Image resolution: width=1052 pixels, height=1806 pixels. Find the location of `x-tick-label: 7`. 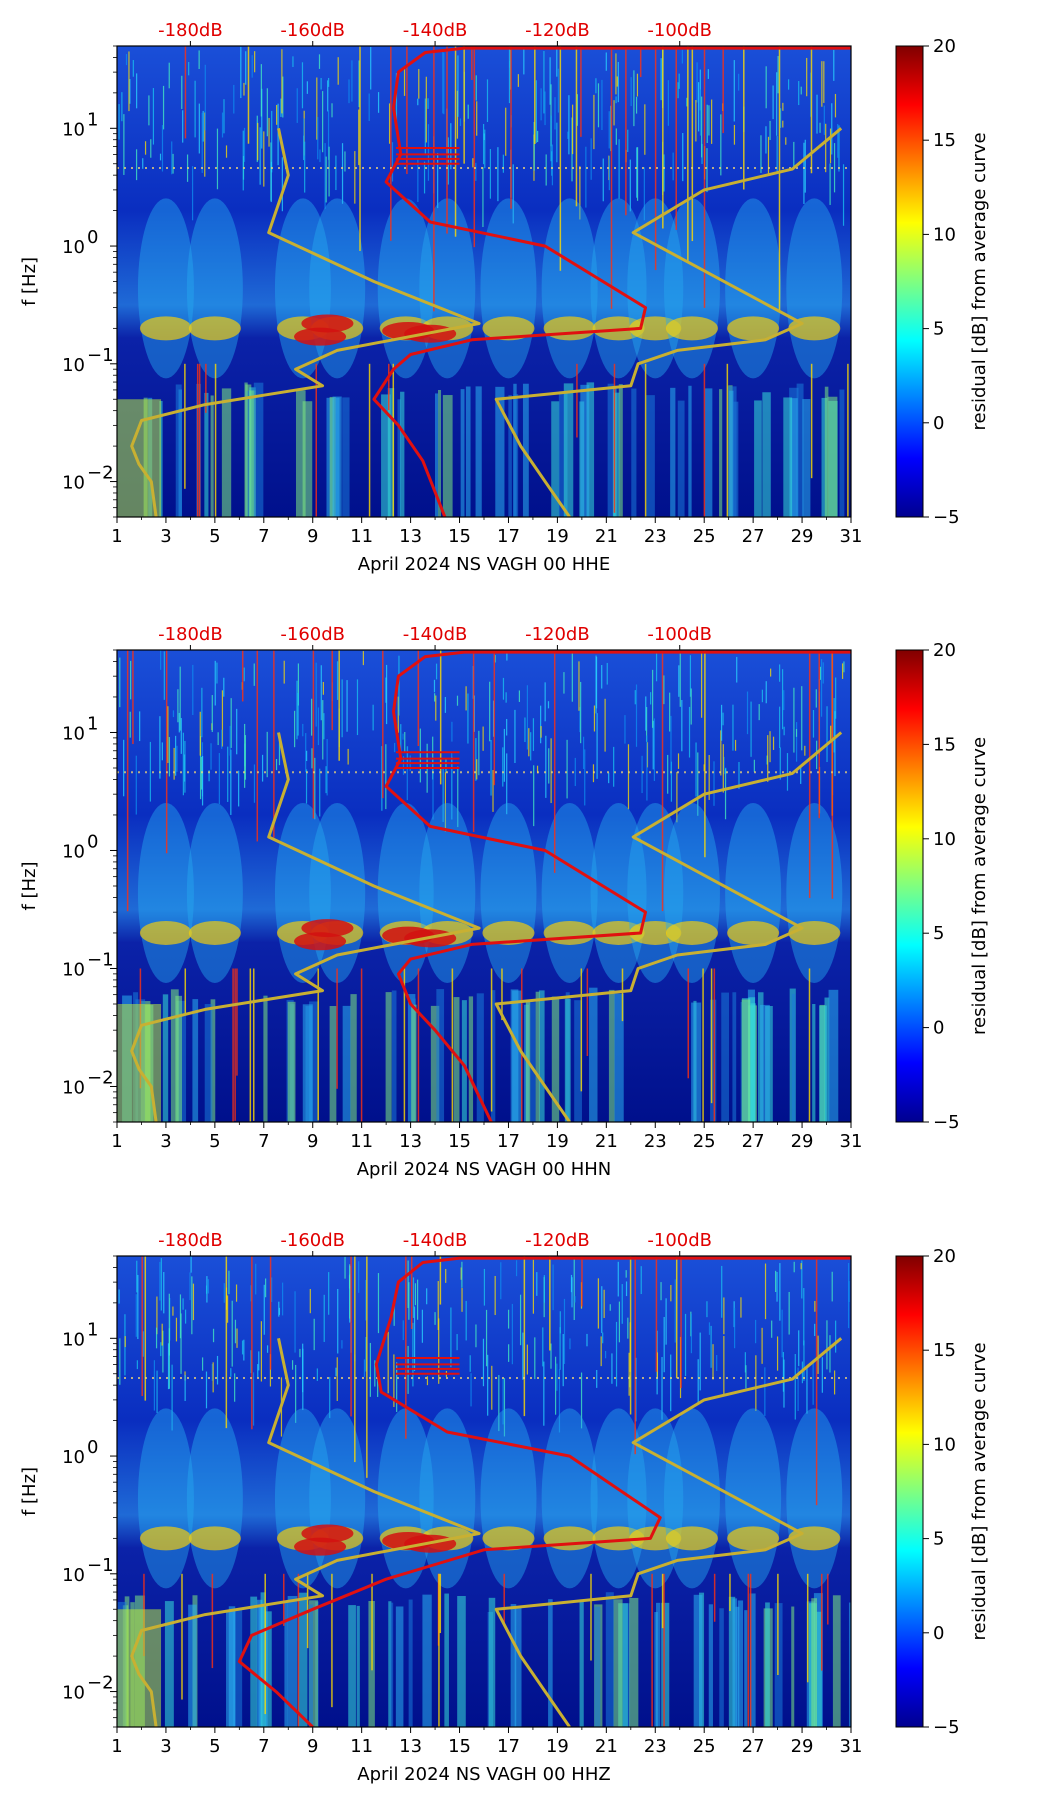

x-tick-label: 7 is located at coordinates (263, 1141).